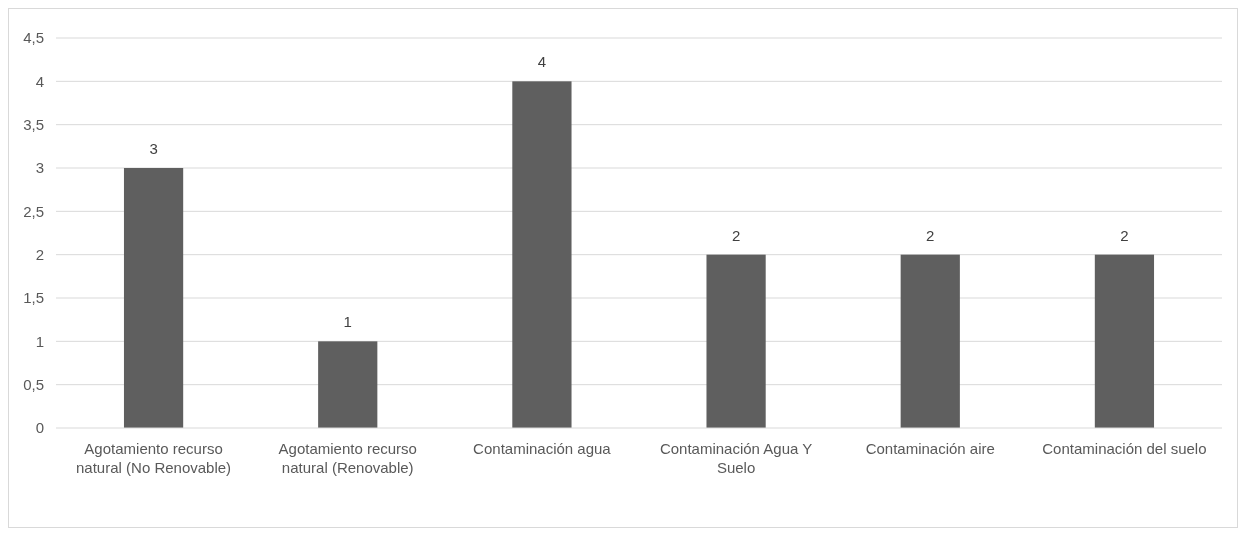 The width and height of the screenshot is (1246, 535). Describe the element at coordinates (39, 168) in the screenshot. I see `y-tick-label: 3` at that location.